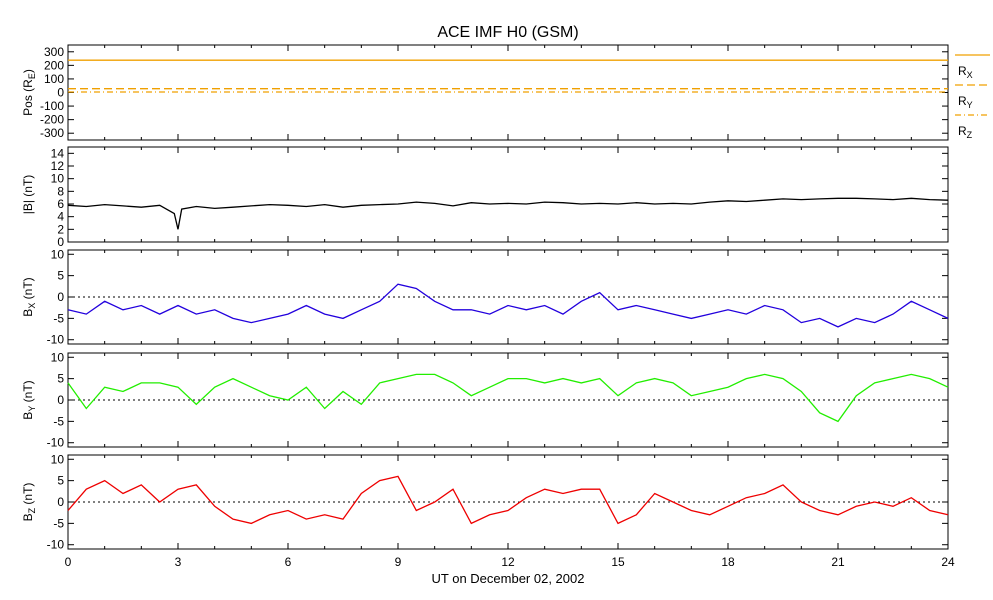 This screenshot has width=993, height=600. What do you see at coordinates (60, 217) in the screenshot?
I see `y-tick-label: 4` at bounding box center [60, 217].